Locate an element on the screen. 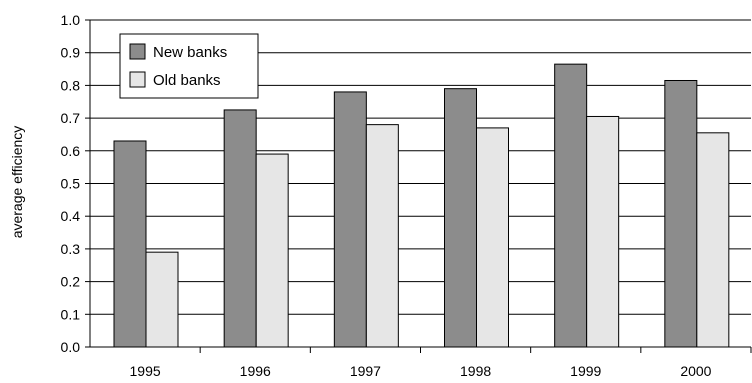 This screenshot has width=752, height=383. bar-old-banks-1998 is located at coordinates (492, 237).